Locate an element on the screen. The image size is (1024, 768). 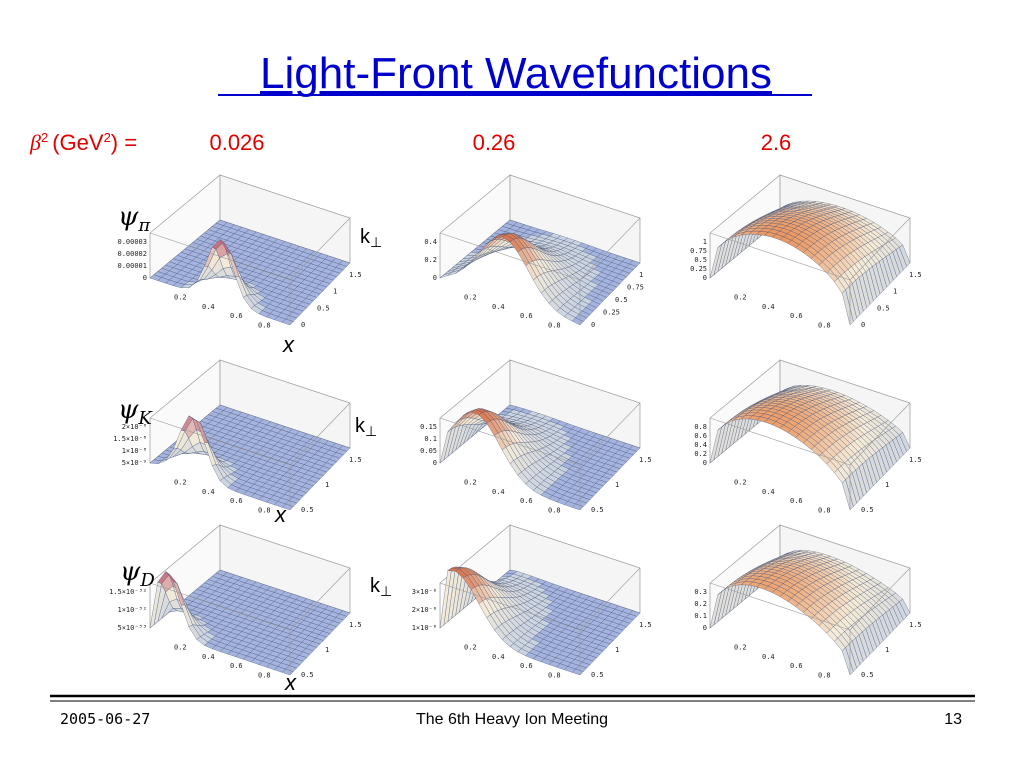
z-tick-label: 0.1 is located at coordinates (700, 616).